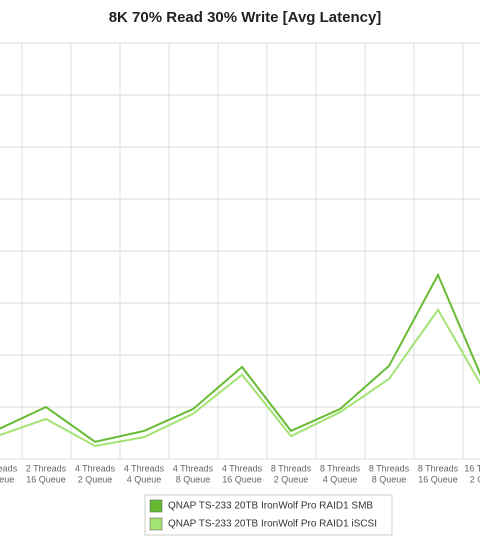 The width and height of the screenshot is (480, 545). Describe the element at coordinates (245, 17) in the screenshot. I see `chart-title: 8K 70% Read 30% Write [Avg Latency]` at that location.